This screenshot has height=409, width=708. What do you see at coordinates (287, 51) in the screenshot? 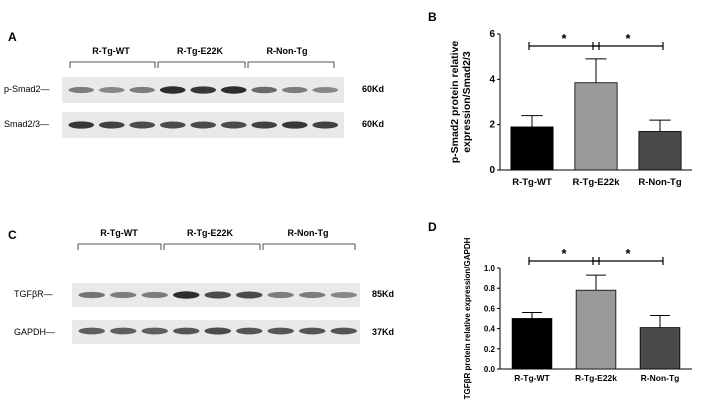
I see `blot-a-group-label-nontg: R-Non-Tg` at bounding box center [287, 51].